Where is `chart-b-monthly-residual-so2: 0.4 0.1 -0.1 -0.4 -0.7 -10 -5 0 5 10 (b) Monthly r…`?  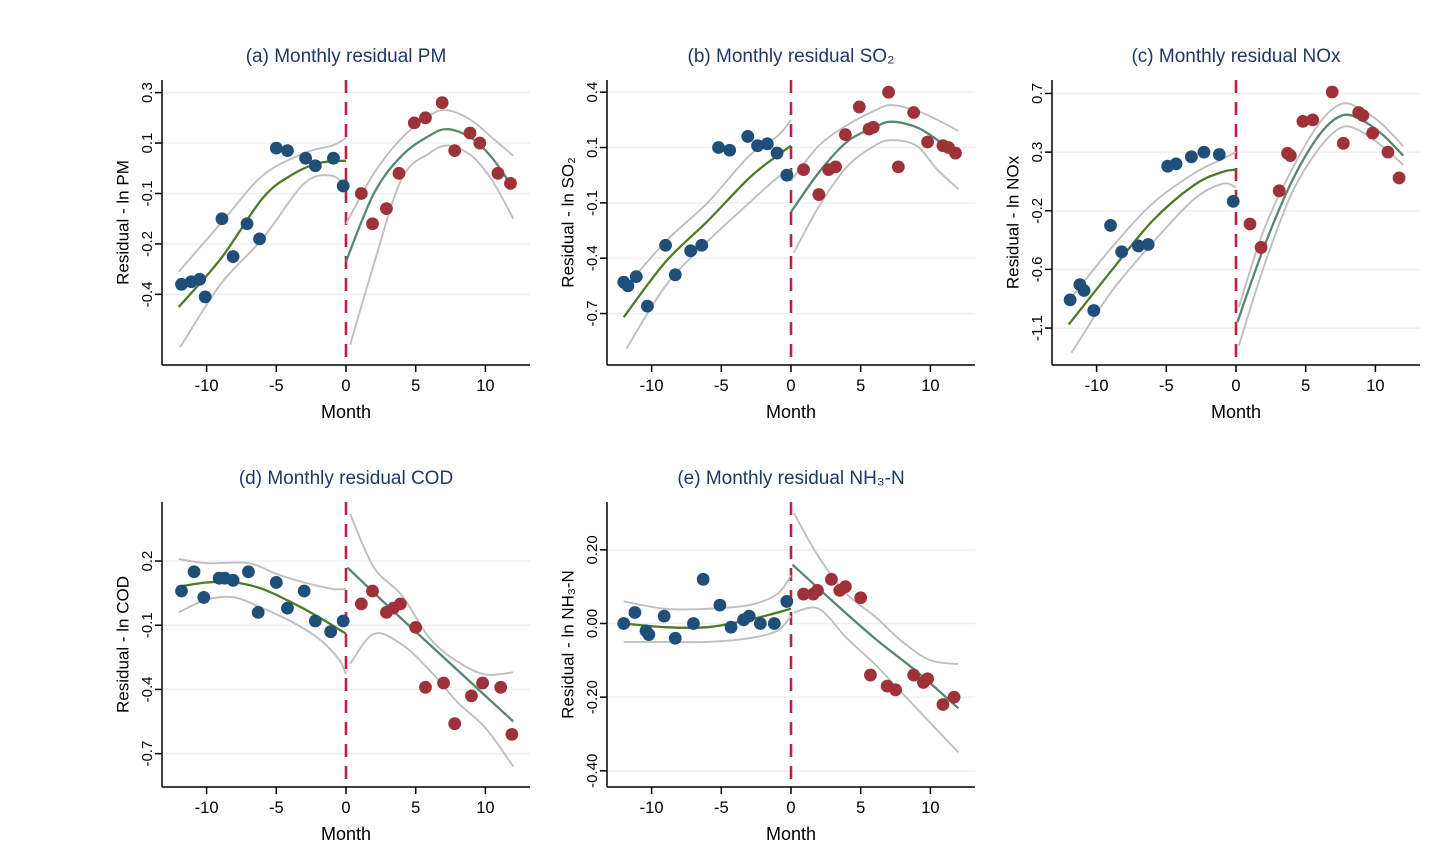 chart-b-monthly-residual-so2: 0.4 0.1 -0.1 -0.4 -0.7 -10 -5 0 5 10 (b) Monthly r… is located at coordinates (766, 234).